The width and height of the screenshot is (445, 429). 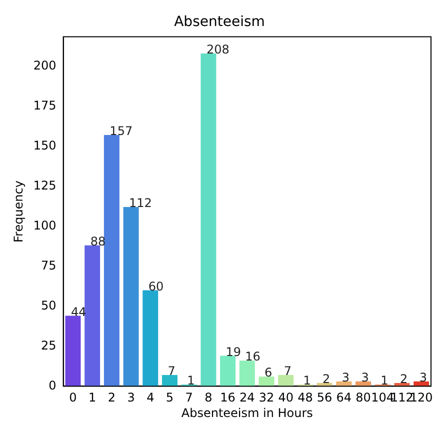 What do you see at coordinates (44, 145) in the screenshot?
I see `y-tick-label: 150` at bounding box center [44, 145].